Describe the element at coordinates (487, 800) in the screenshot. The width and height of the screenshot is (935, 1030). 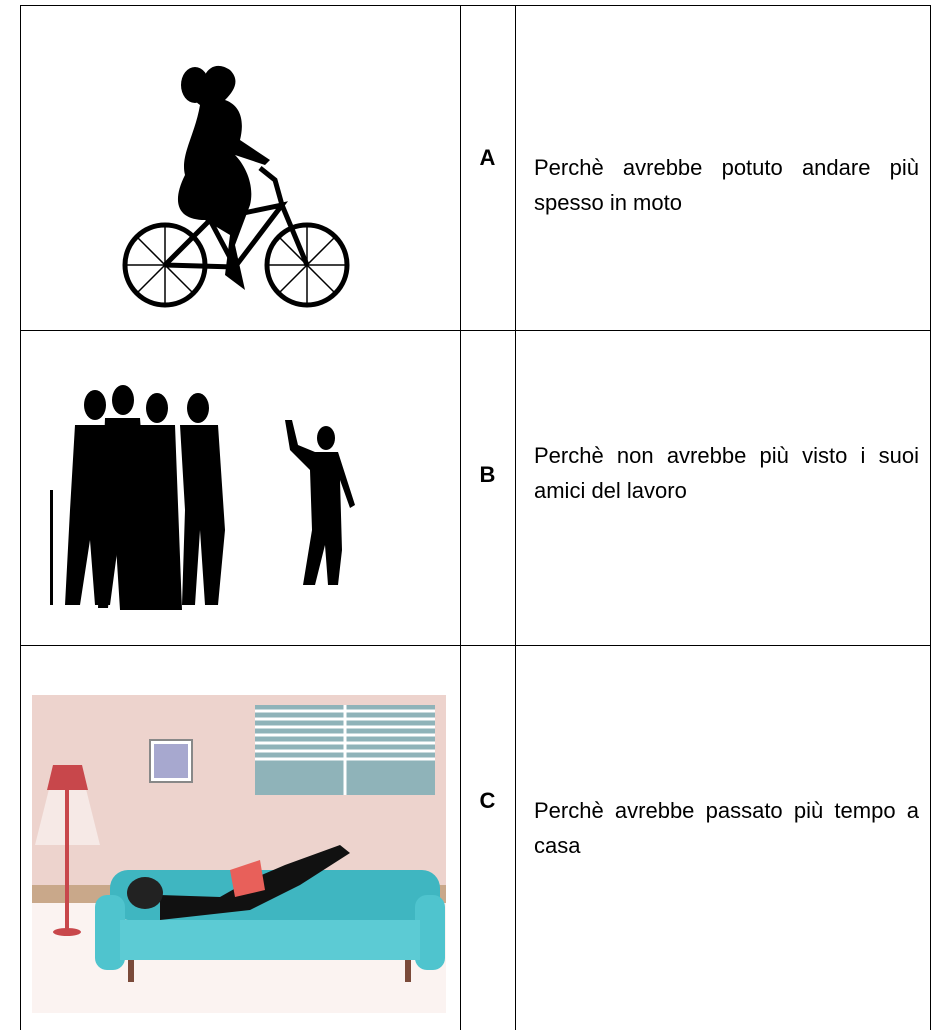
I see `row-label: C` at that location.